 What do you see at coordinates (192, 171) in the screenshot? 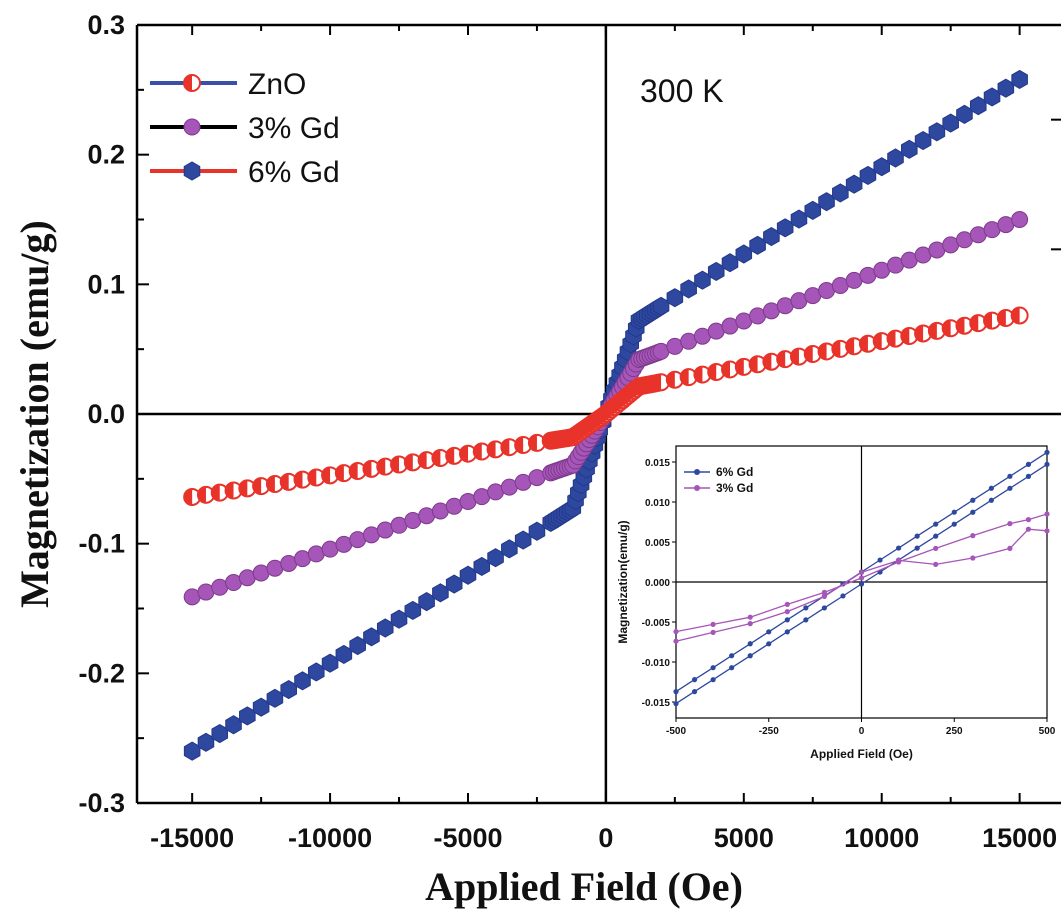
I see `legend-marker` at bounding box center [192, 171].